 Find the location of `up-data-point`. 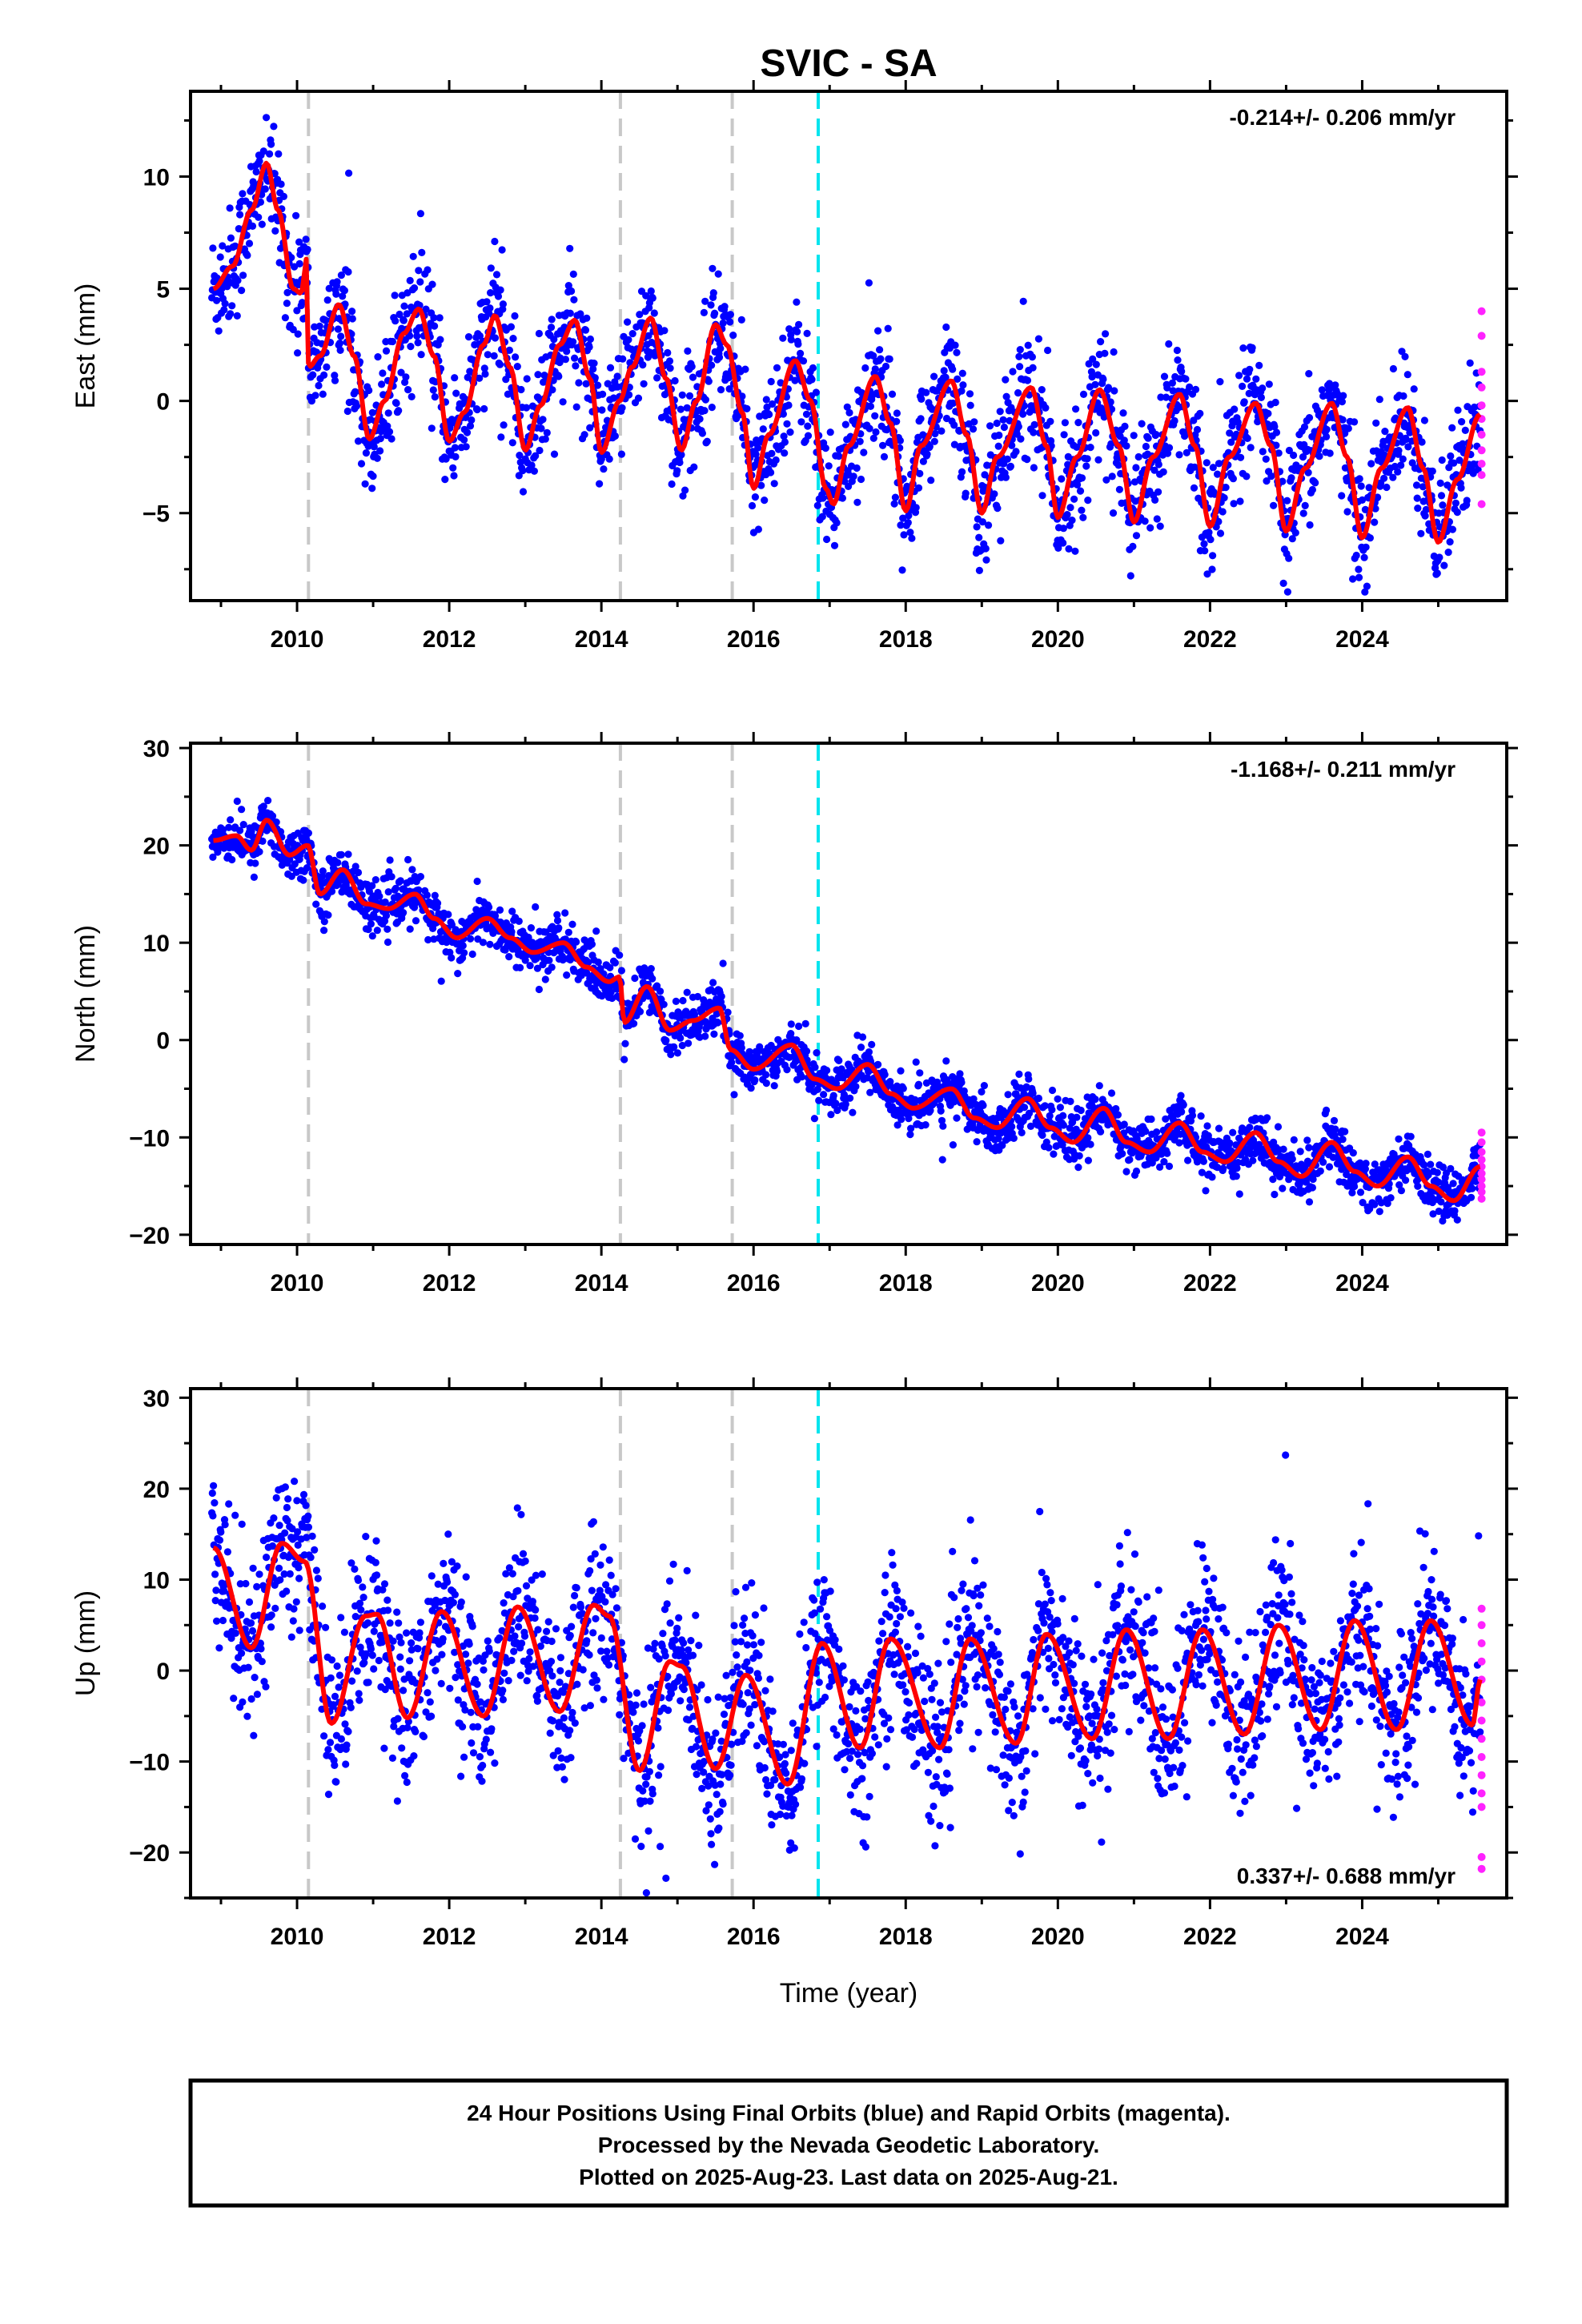

up-data-point is located at coordinates (213, 1516).